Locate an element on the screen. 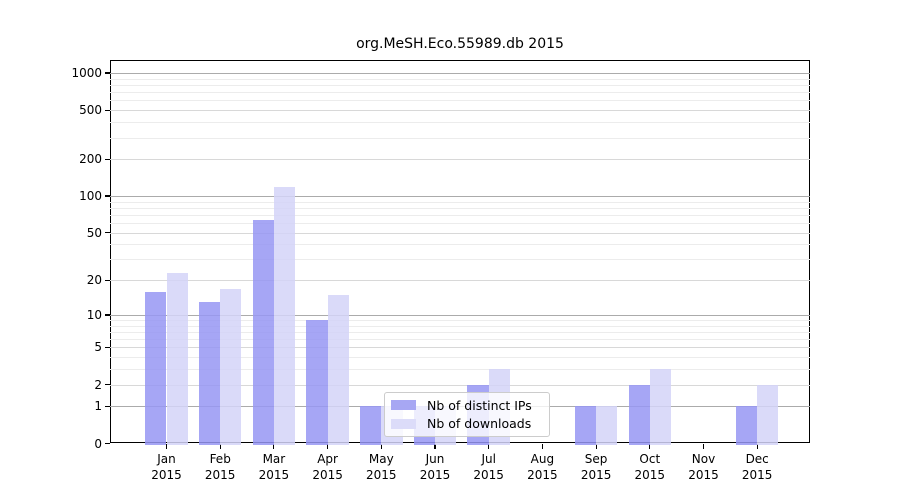 This screenshot has width=900, height=500. x-tick-label: Dec 2015 is located at coordinates (757, 467).